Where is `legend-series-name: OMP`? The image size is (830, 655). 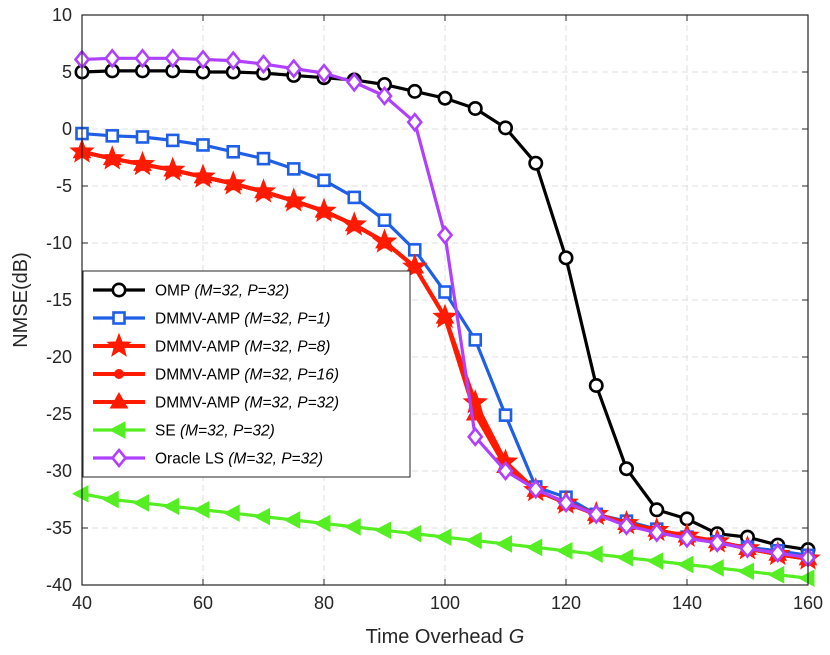
legend-series-name: OMP is located at coordinates (174, 291).